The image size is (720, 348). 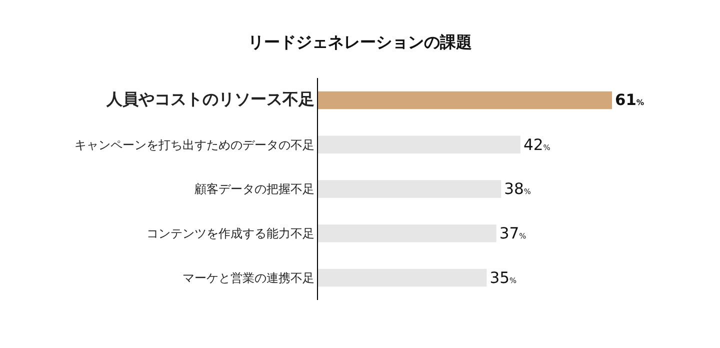 I want to click on y-tick-label: マーケと営業の連携不足, so click(x=248, y=278).